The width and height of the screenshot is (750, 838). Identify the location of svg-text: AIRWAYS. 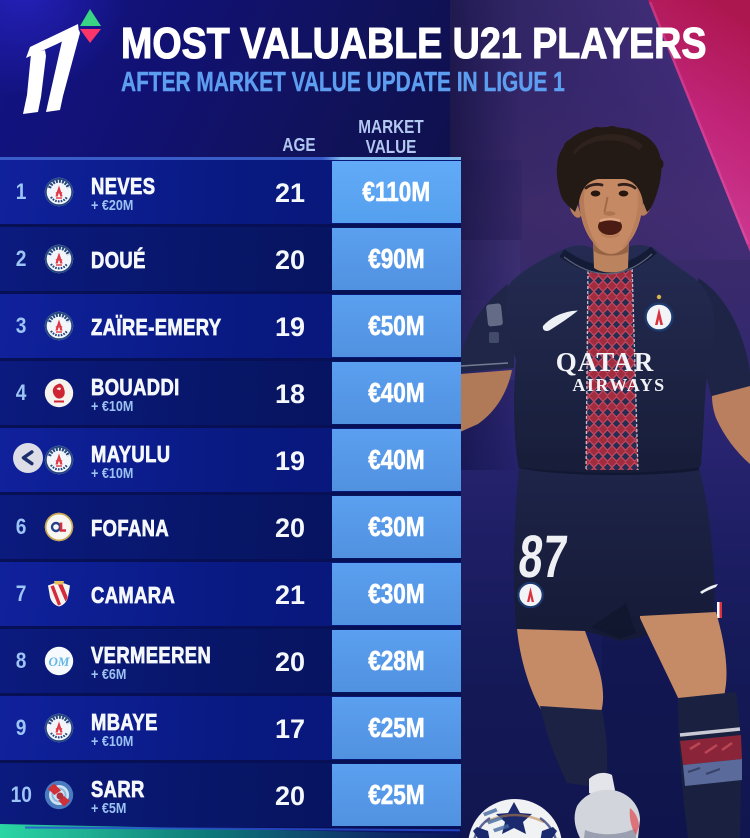
(618, 385).